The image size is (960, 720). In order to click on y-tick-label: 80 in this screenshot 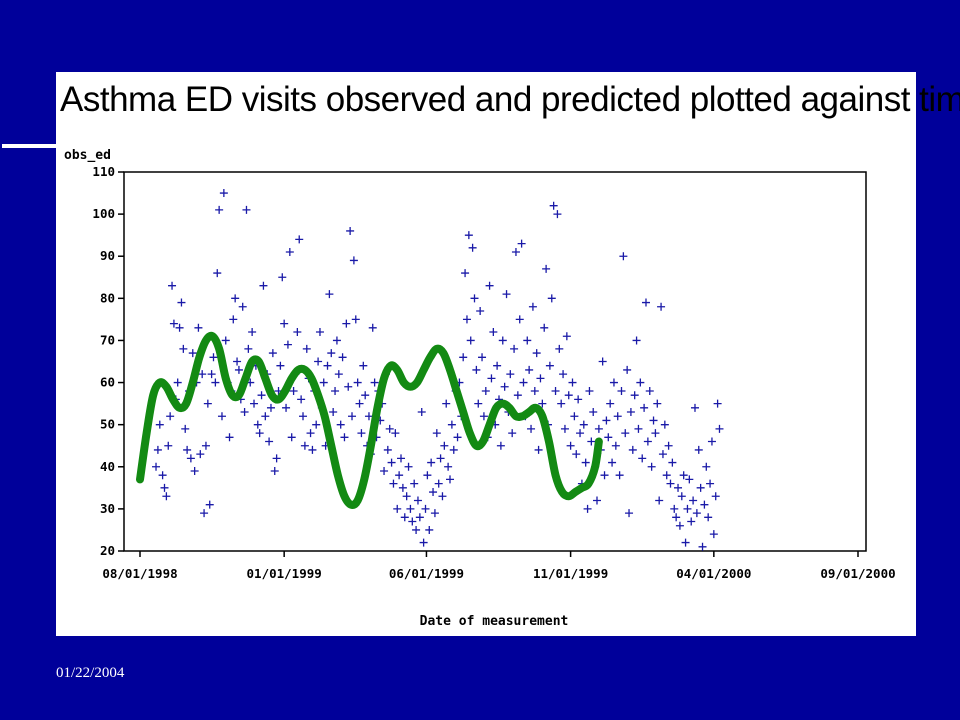, I will do `click(107, 297)`.